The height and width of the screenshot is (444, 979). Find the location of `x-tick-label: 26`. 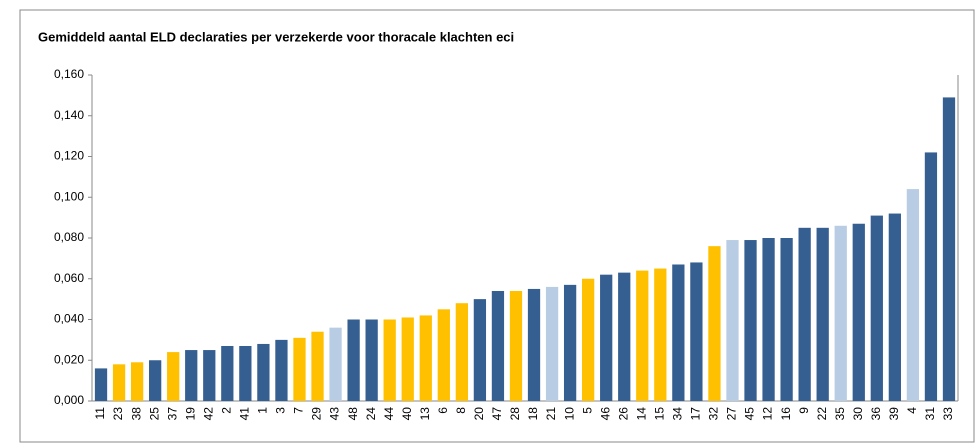

x-tick-label: 26 is located at coordinates (623, 414).